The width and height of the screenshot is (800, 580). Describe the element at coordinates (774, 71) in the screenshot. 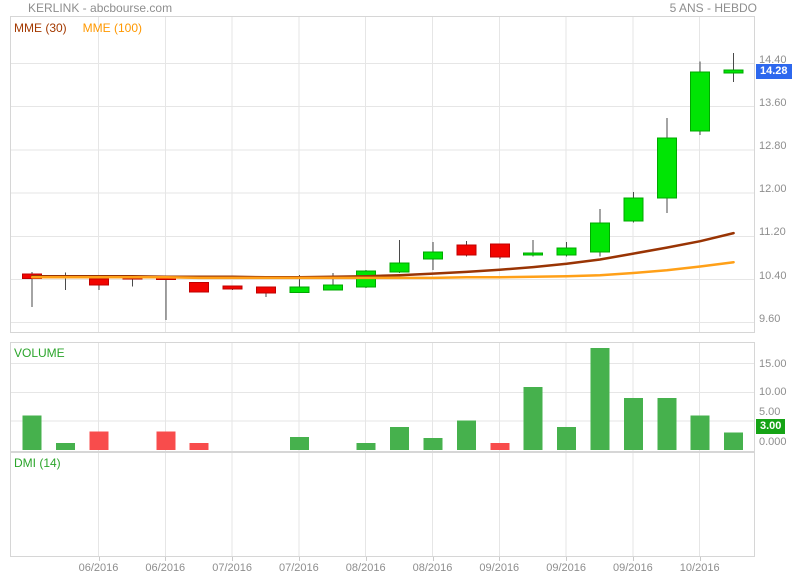

I see `last-price-badge: 14.28` at that location.